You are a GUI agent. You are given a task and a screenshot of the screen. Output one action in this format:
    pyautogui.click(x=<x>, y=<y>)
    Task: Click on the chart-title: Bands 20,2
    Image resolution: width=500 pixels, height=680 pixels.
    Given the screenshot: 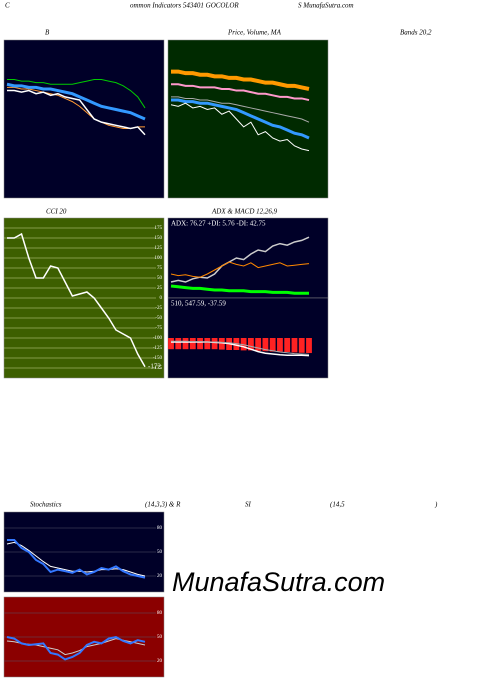 What is the action you would take?
    pyautogui.click(x=416, y=33)
    